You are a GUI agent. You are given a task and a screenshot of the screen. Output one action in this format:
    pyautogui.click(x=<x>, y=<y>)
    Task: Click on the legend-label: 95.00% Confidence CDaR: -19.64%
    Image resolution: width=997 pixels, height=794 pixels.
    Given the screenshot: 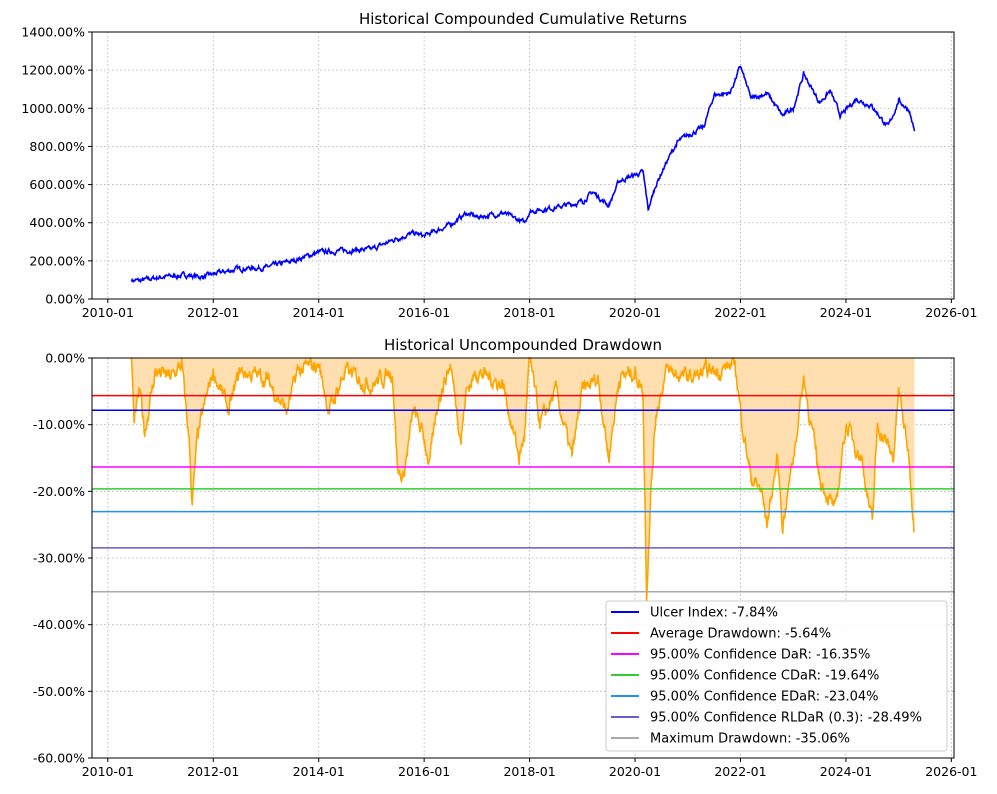 What is the action you would take?
    pyautogui.click(x=764, y=676)
    